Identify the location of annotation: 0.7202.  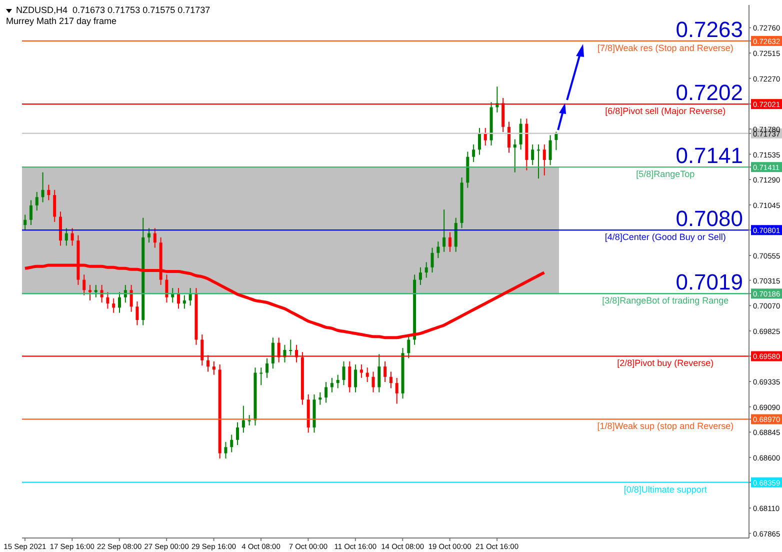
(709, 93).